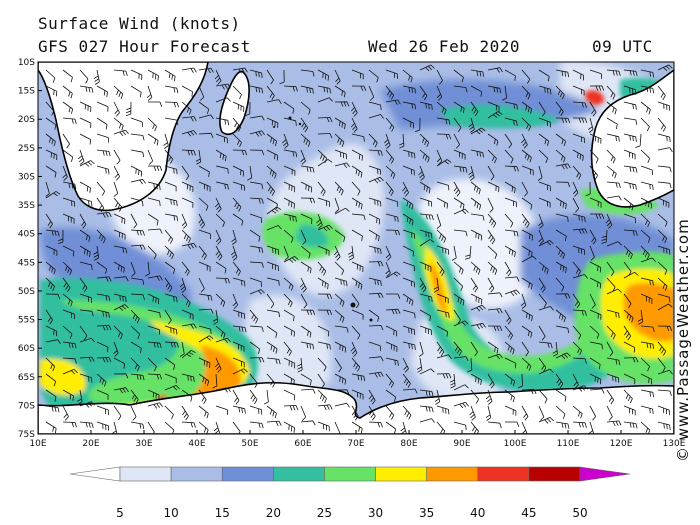  What do you see at coordinates (674, 444) in the screenshot?
I see `lon-label-130E: 130E` at bounding box center [674, 444].